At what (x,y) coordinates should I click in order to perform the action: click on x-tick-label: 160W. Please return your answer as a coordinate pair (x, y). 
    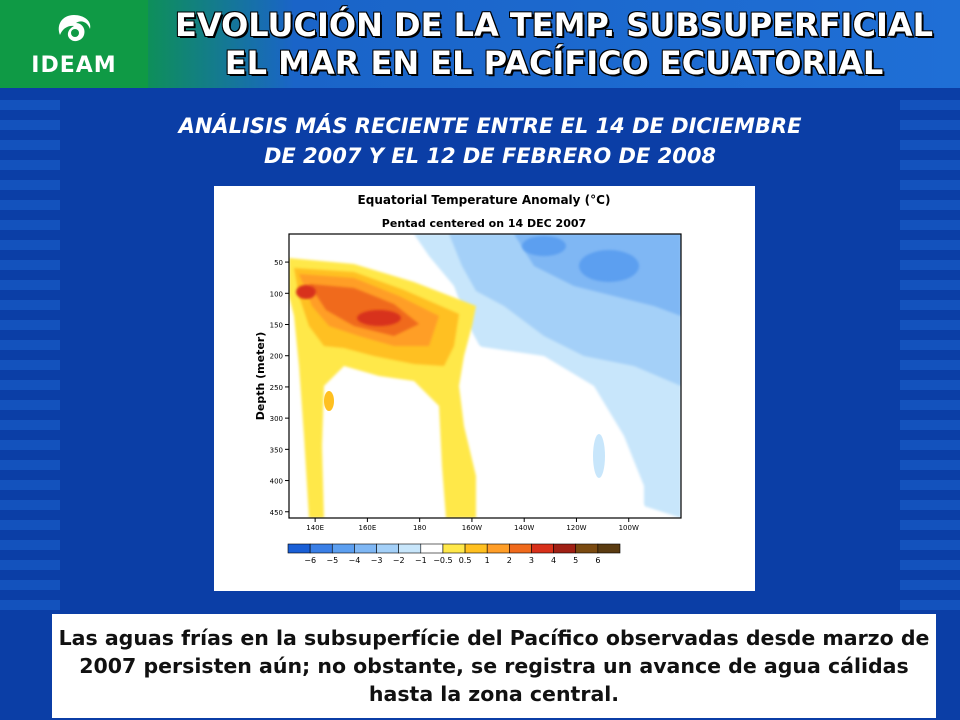
    Looking at the image, I should click on (472, 528).